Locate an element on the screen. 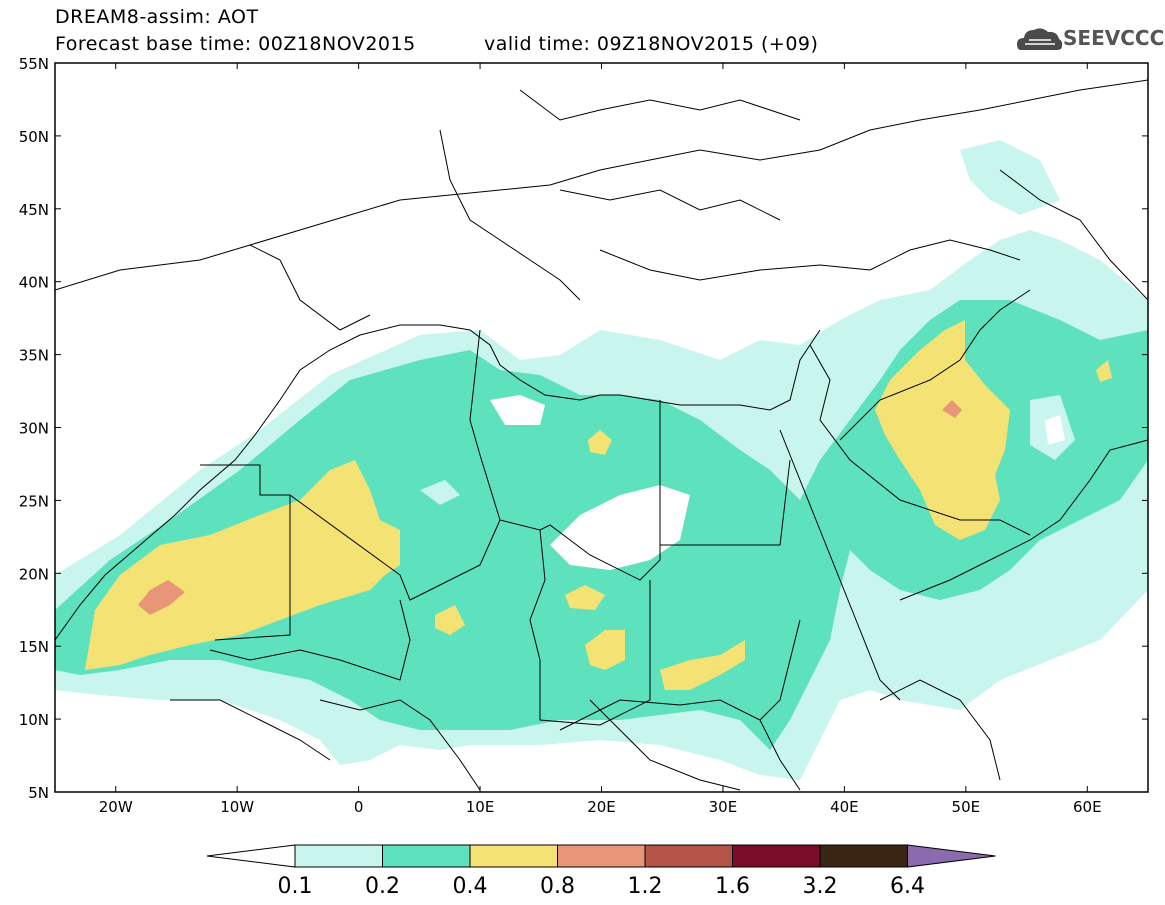 The width and height of the screenshot is (1165, 905). logo-text: SEEVCCC is located at coordinates (1114, 38).